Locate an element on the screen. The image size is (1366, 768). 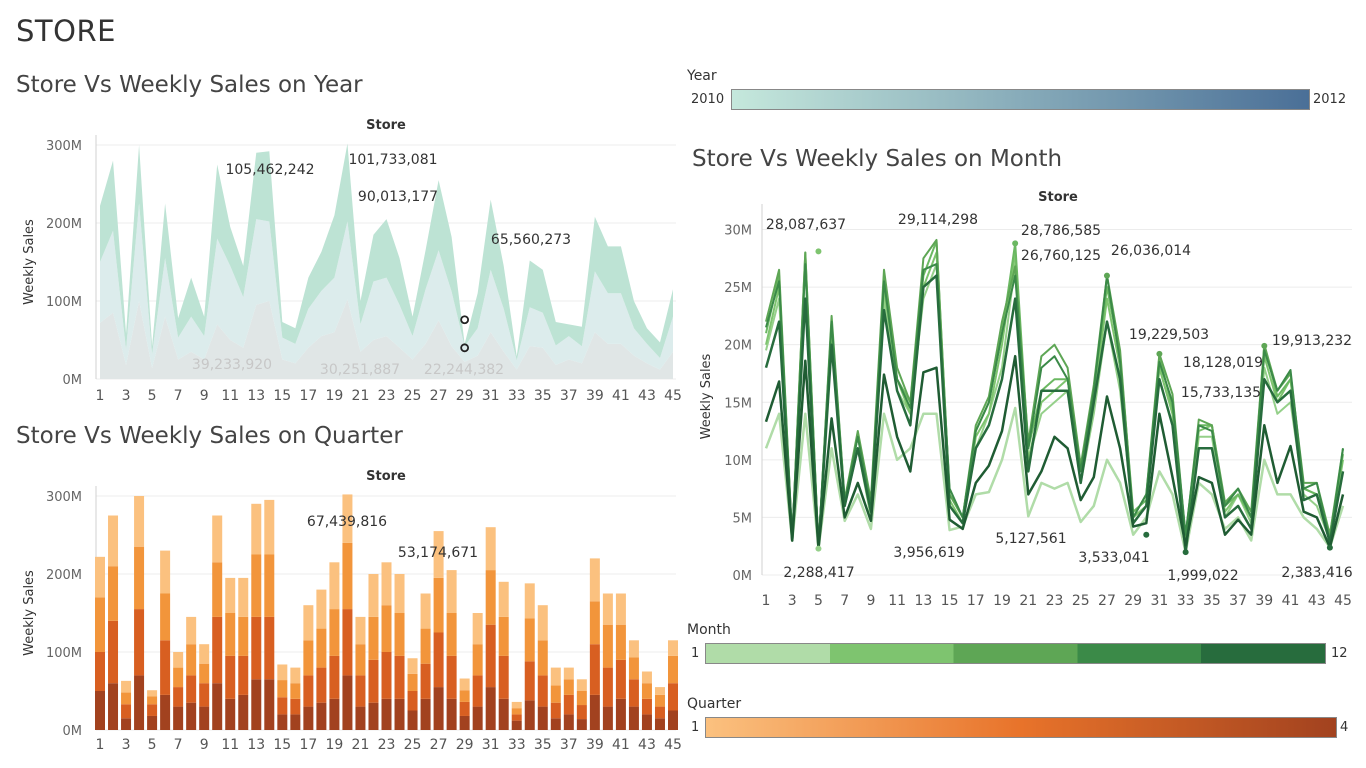
month-color-legend is located at coordinates (1015, 653).